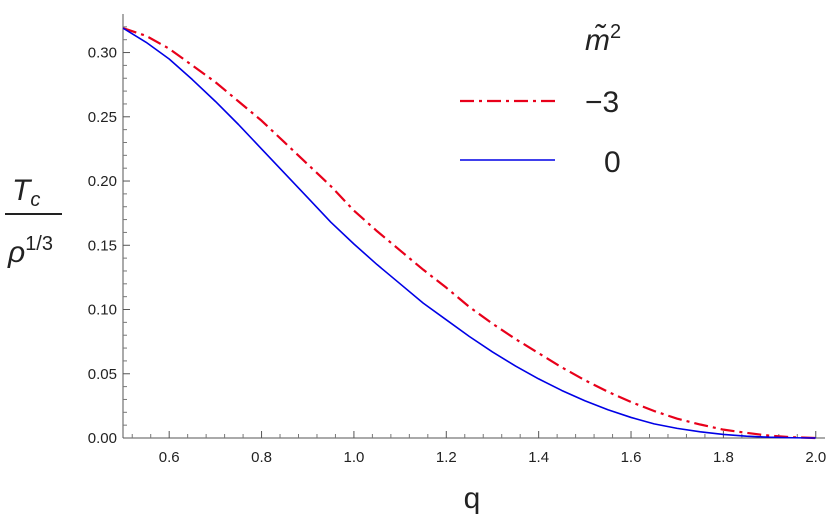 This screenshot has height=521, width=830. I want to click on y-tick-label-2: 0.10, so click(102, 310).